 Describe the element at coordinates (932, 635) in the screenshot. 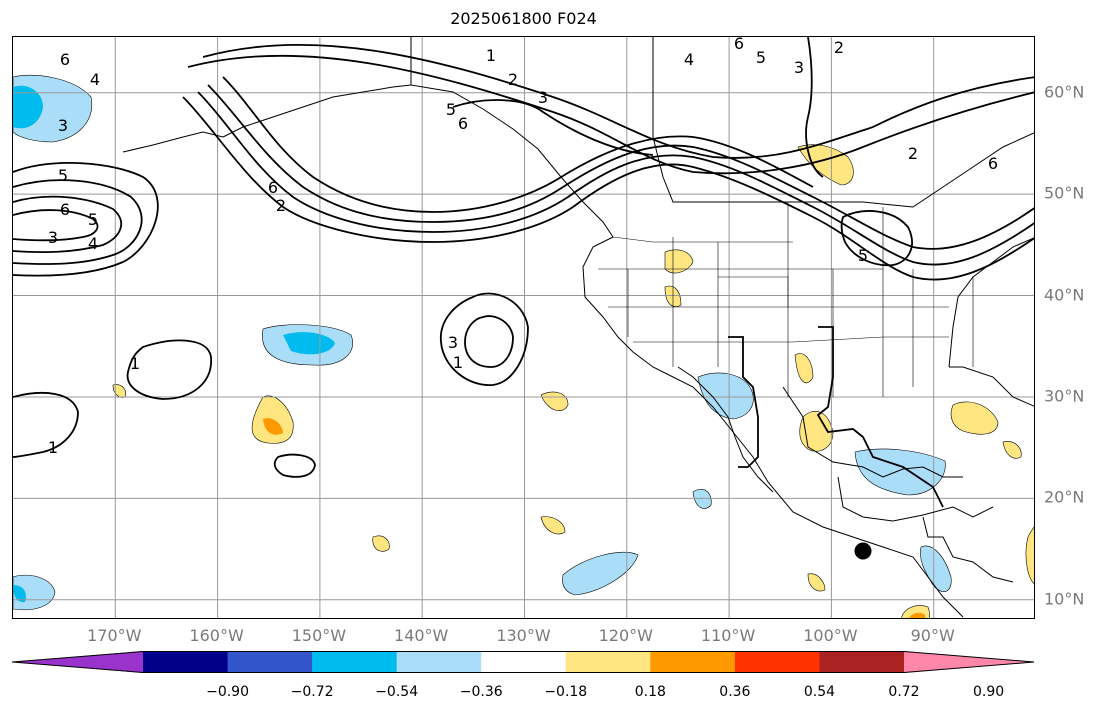

I see `longitude-label: 90°W` at that location.